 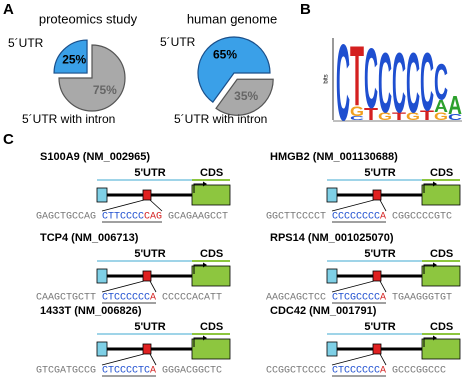 What do you see at coordinates (89, 238) in the screenshot?
I see `gene-name: TCP4 (NM_006713)` at bounding box center [89, 238].